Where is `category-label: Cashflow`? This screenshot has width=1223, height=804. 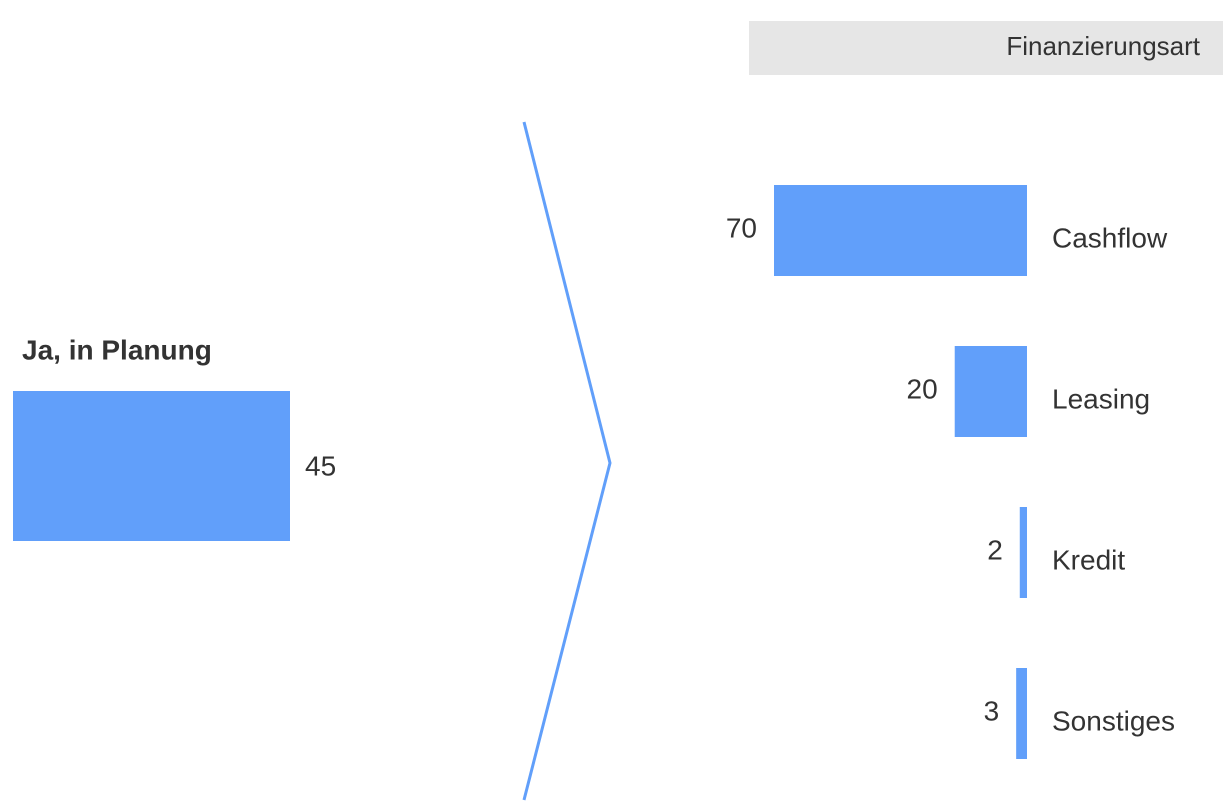
category-label: Cashflow is located at coordinates (1110, 237).